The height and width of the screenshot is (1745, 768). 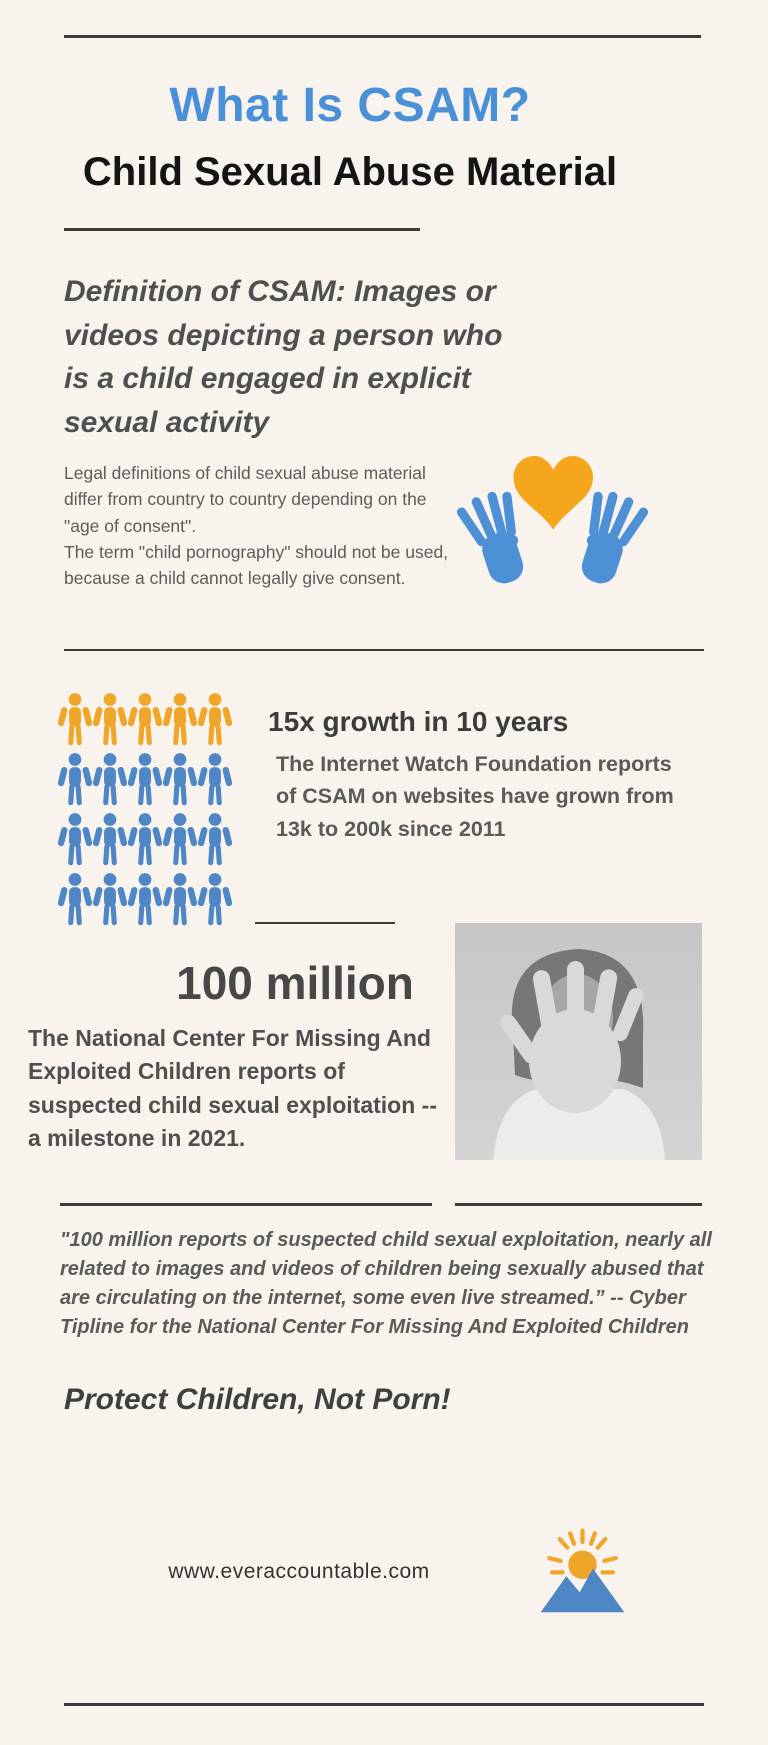 What do you see at coordinates (257, 1399) in the screenshot?
I see `cta-text: Protect Children, Not Porn!` at bounding box center [257, 1399].